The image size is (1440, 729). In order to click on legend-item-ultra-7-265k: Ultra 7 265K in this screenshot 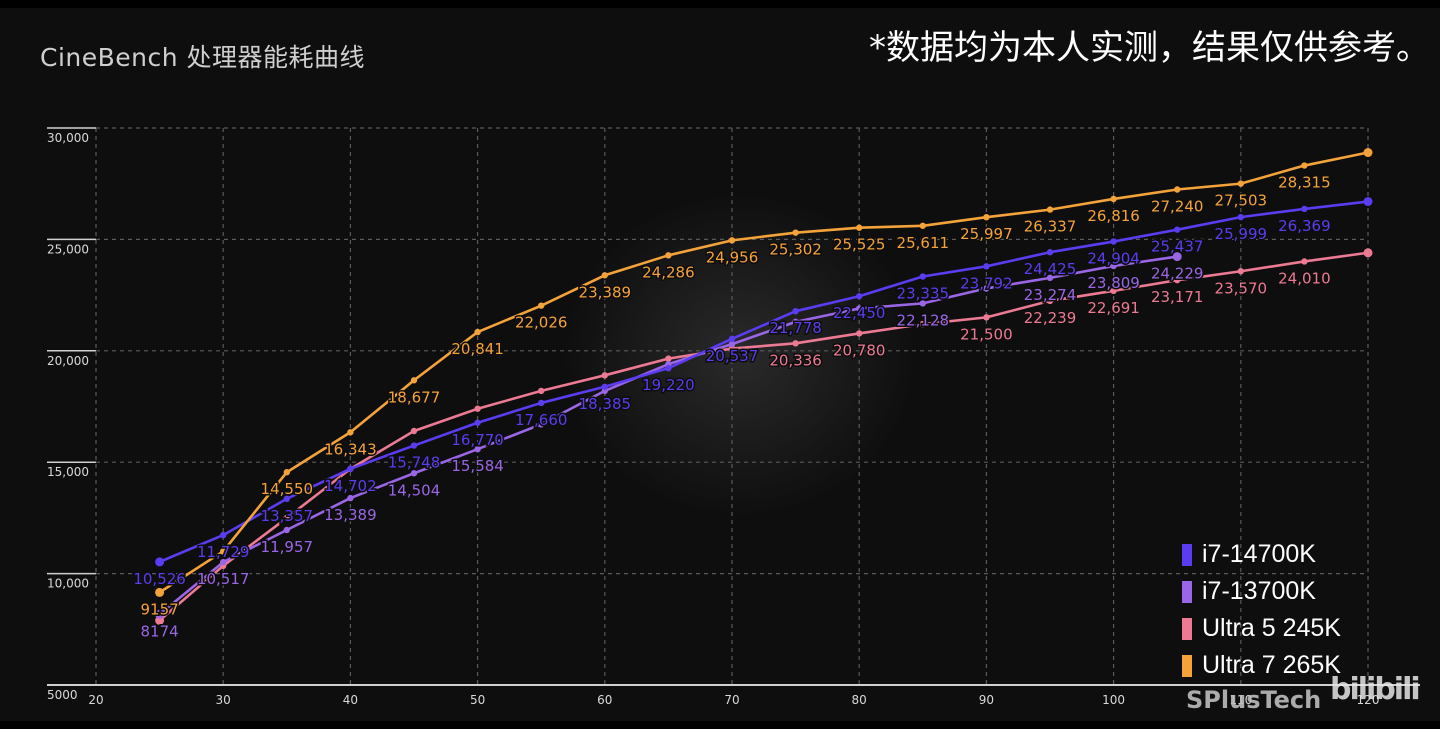, I will do `click(1261, 665)`.